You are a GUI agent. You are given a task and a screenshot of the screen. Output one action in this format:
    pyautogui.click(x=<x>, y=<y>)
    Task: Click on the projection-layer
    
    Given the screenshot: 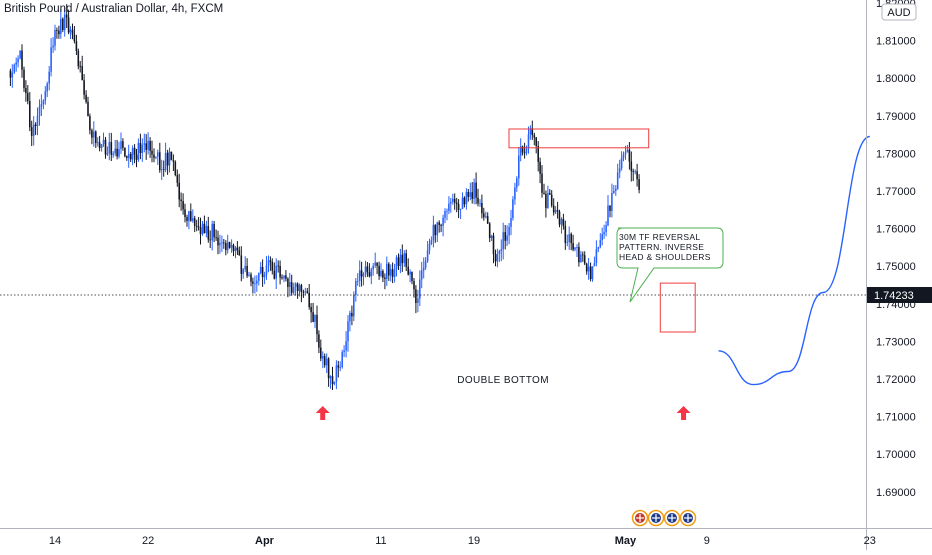 What is the action you would take?
    pyautogui.click(x=794, y=260)
    